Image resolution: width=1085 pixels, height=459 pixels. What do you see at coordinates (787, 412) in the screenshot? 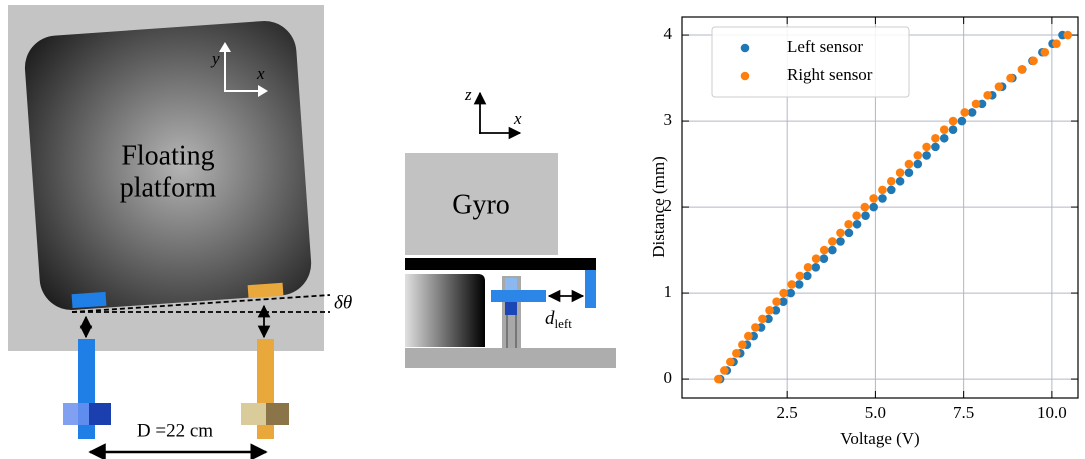
I see `x-tick-label: 2.5` at bounding box center [787, 412].